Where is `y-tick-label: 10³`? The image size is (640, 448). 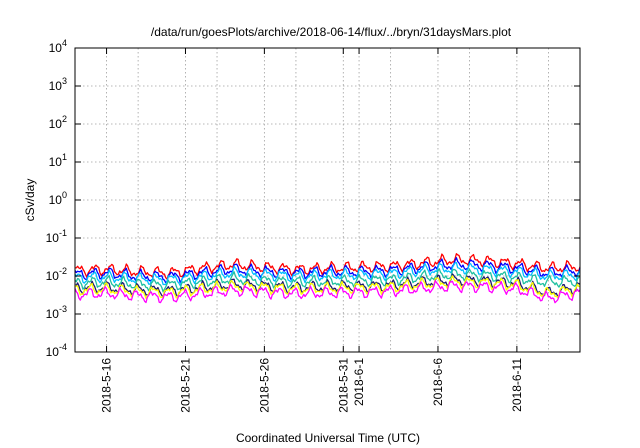 y-tick-label: 10³ is located at coordinates (58, 84).